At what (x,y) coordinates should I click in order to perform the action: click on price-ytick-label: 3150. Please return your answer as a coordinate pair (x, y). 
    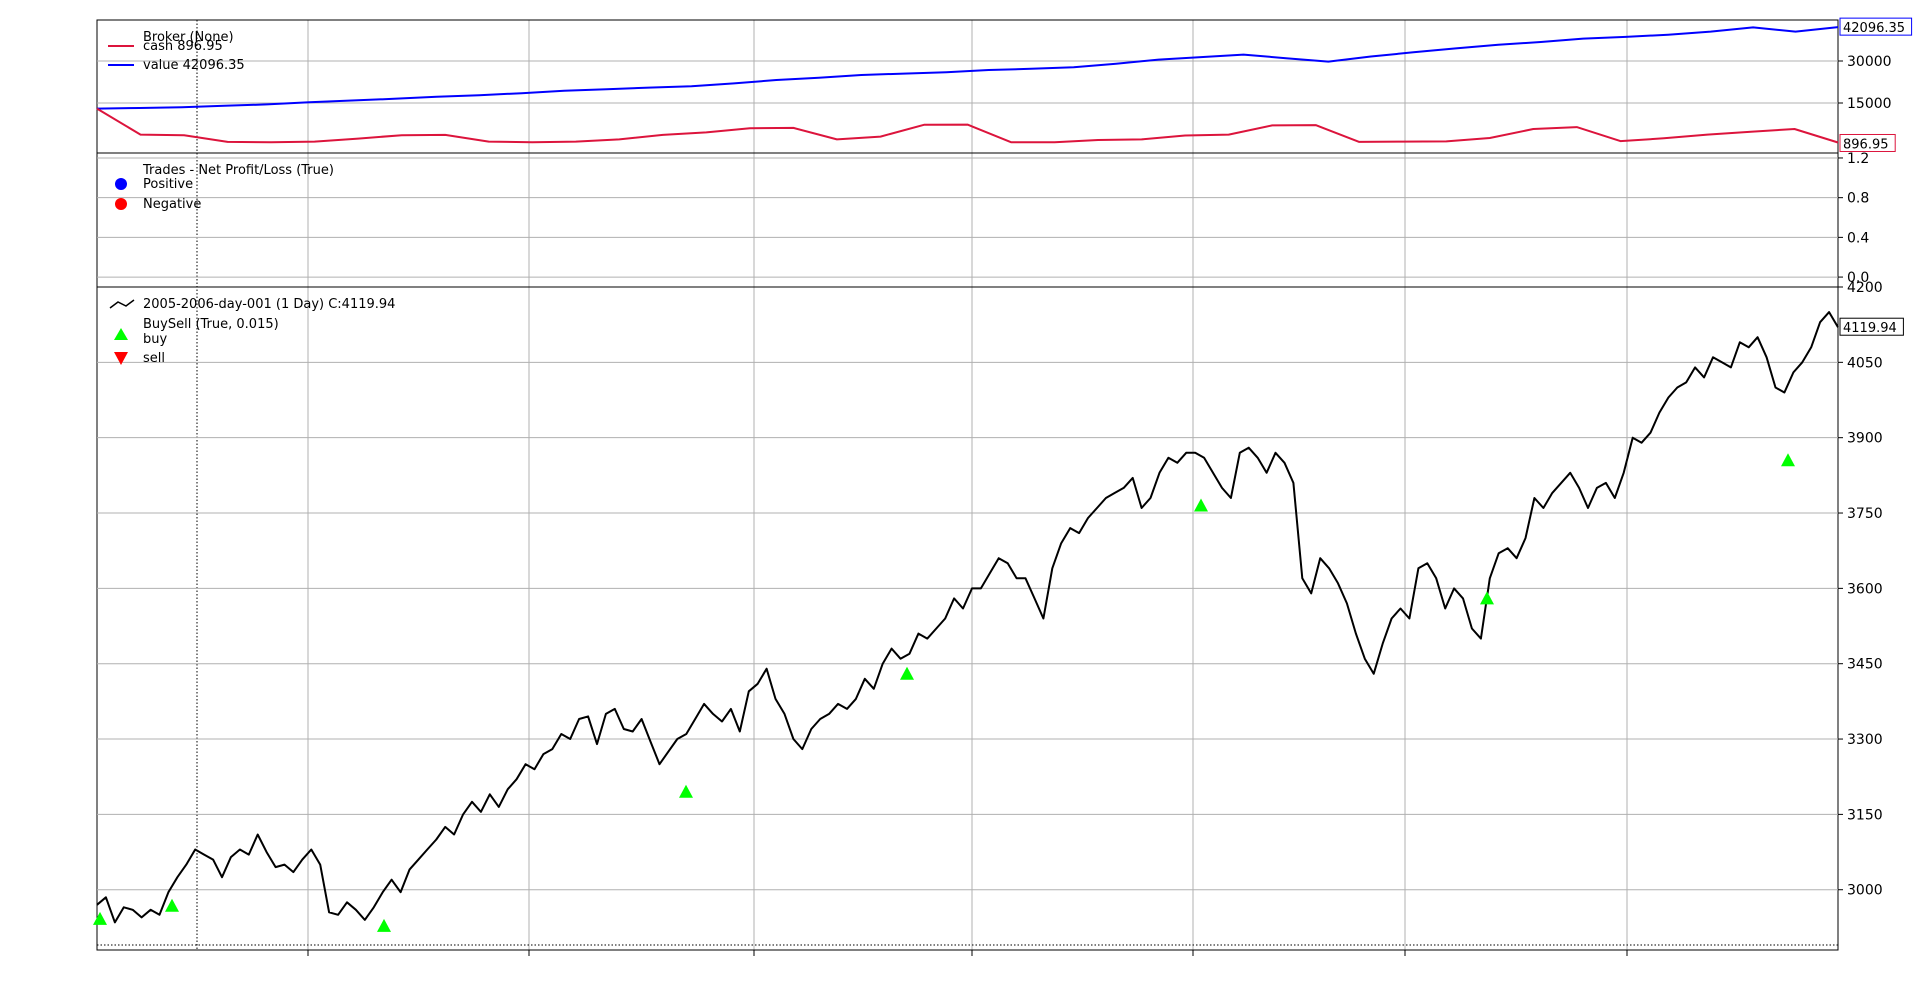
    Looking at the image, I should click on (1865, 815).